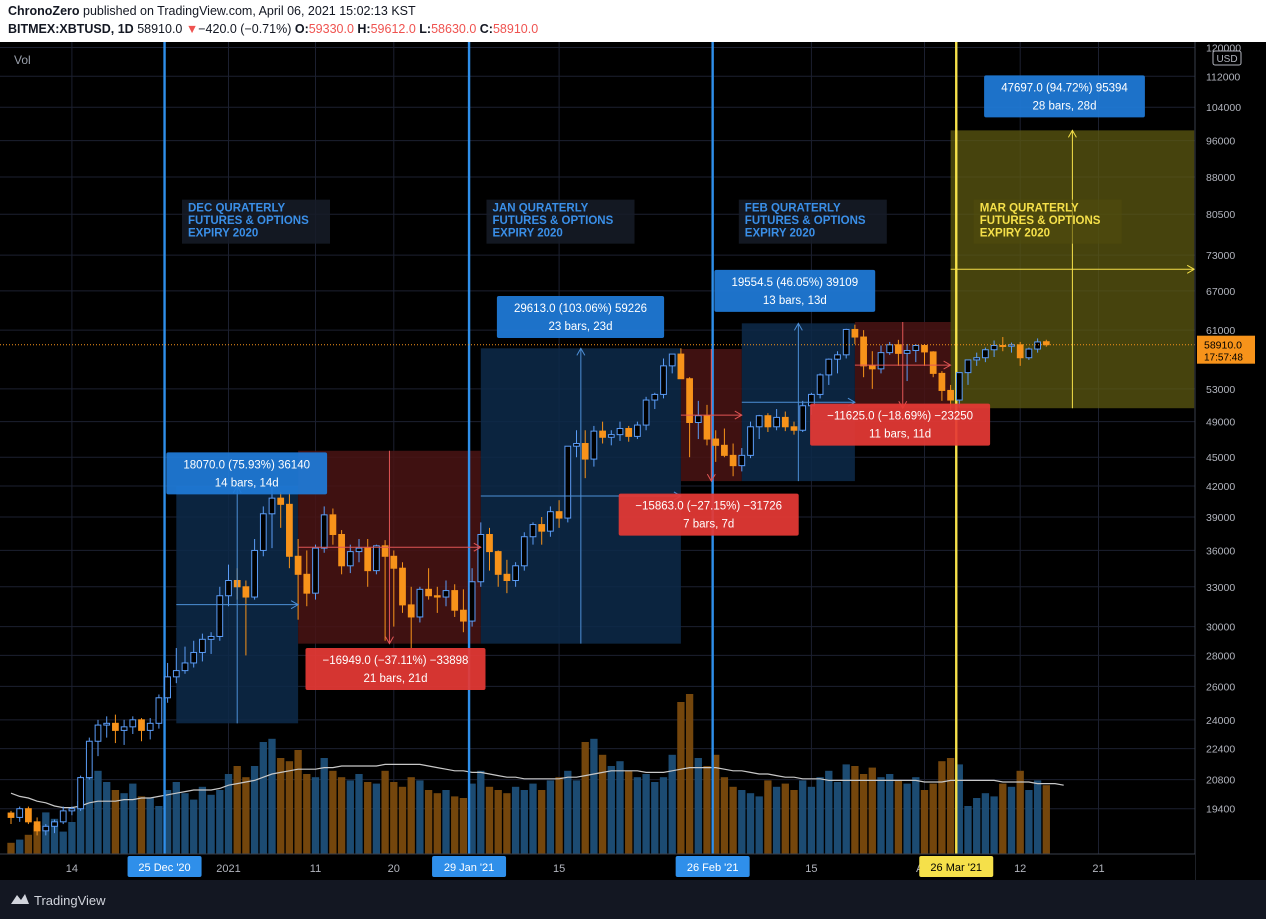 The height and width of the screenshot is (919, 1266). What do you see at coordinates (44, 11) in the screenshot?
I see `author-name: ChronoZero` at bounding box center [44, 11].